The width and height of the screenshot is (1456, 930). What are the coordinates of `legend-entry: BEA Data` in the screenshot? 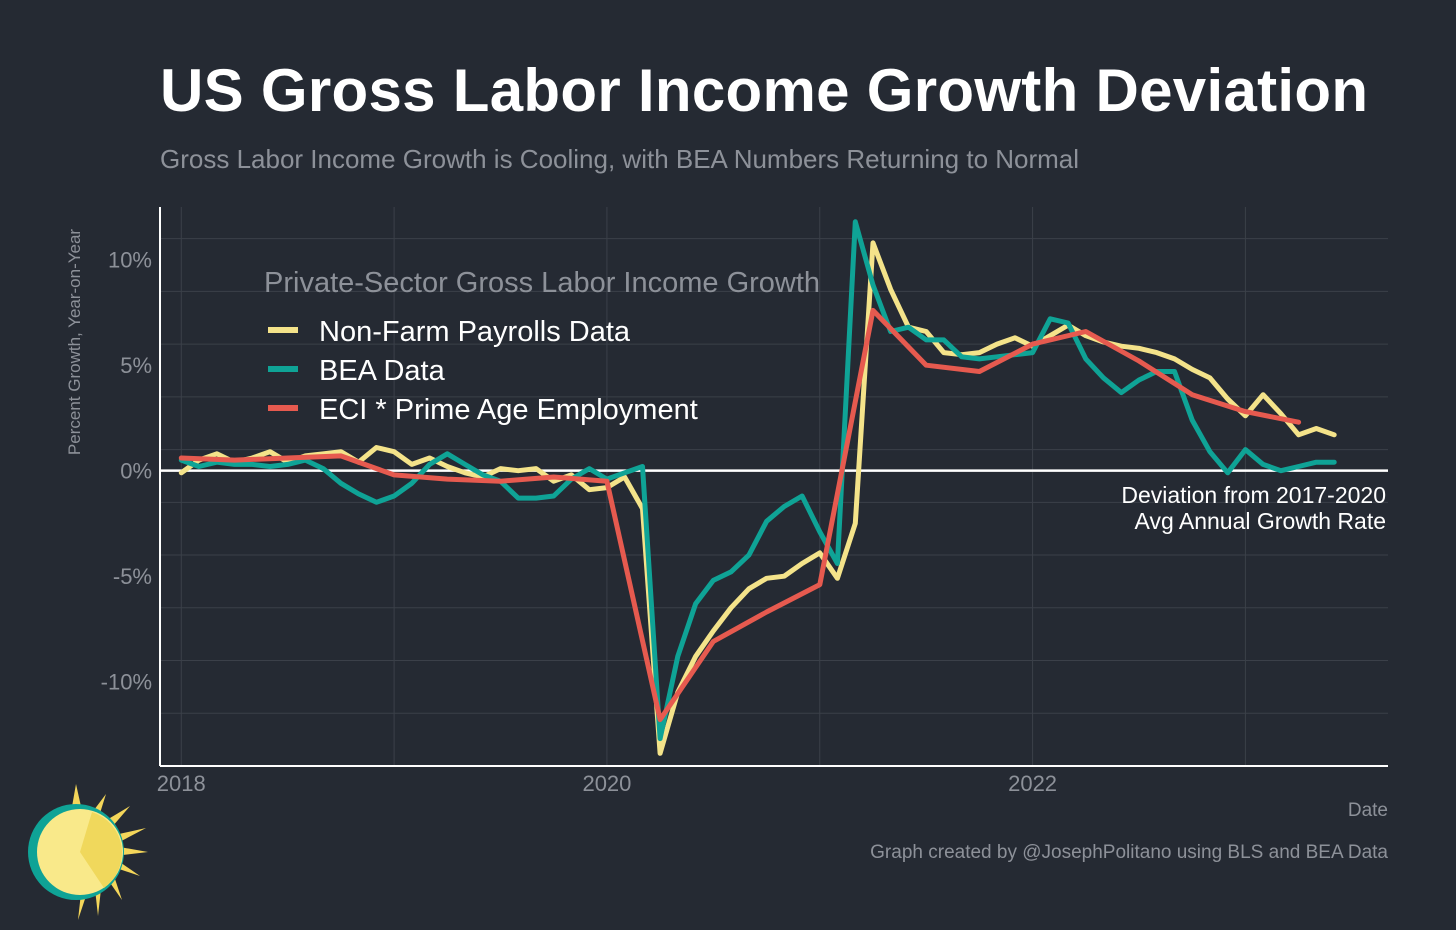 It's located at (382, 371).